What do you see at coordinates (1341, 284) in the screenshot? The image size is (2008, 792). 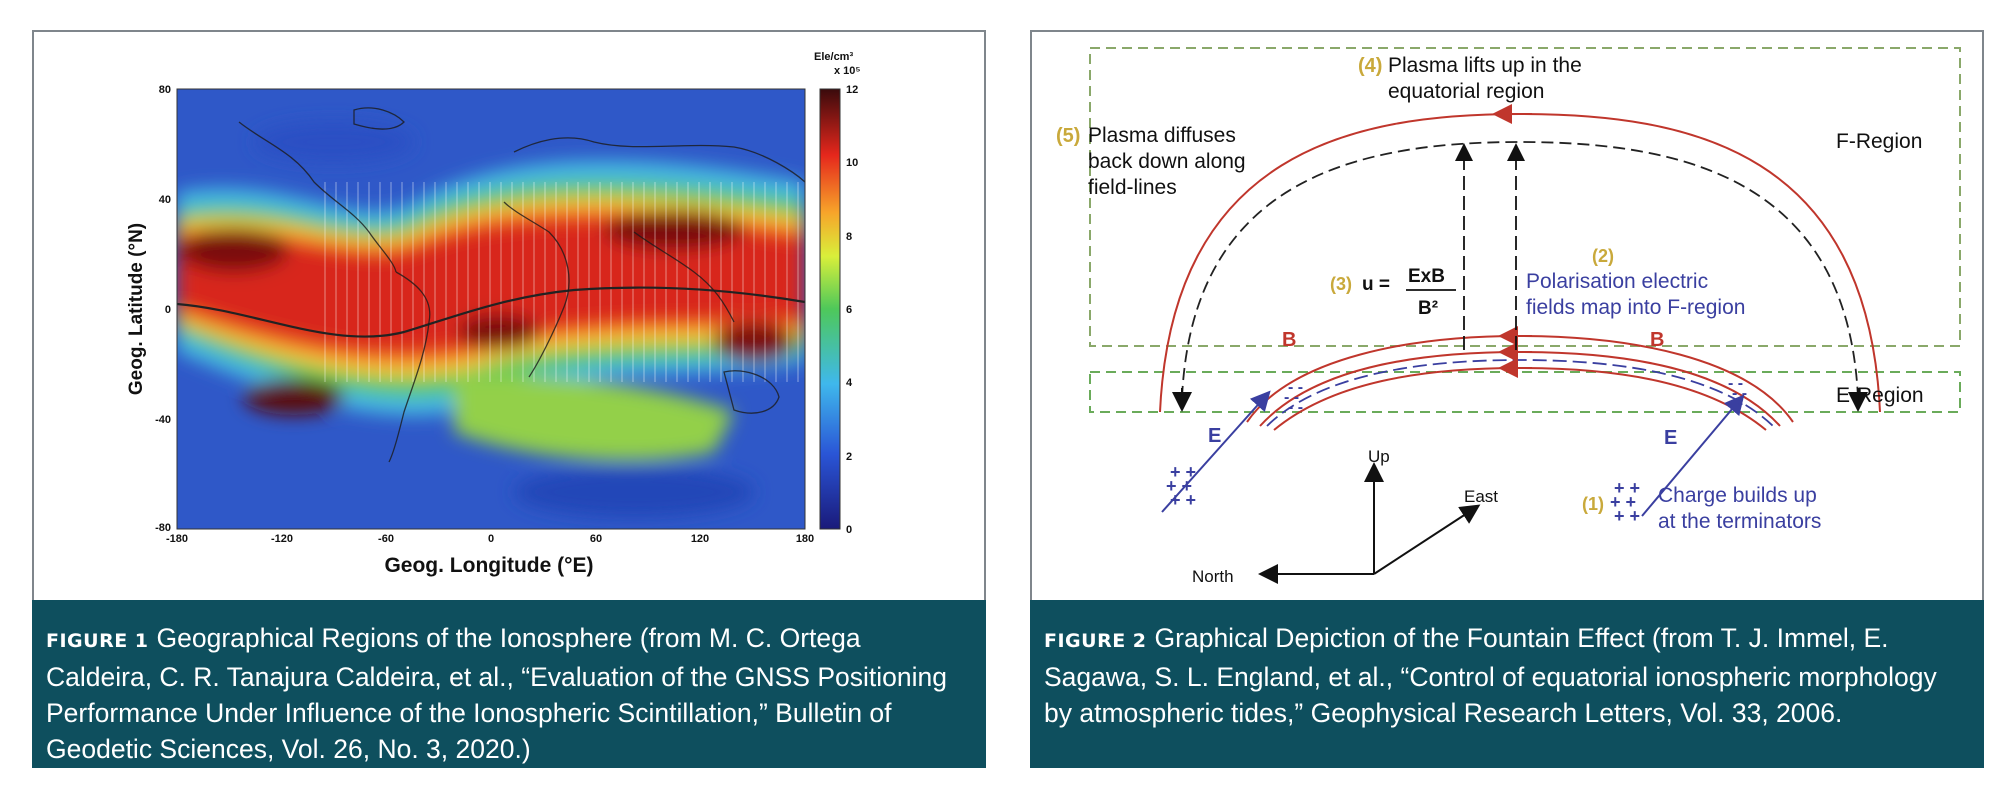 I see `step3-number: (3)` at bounding box center [1341, 284].